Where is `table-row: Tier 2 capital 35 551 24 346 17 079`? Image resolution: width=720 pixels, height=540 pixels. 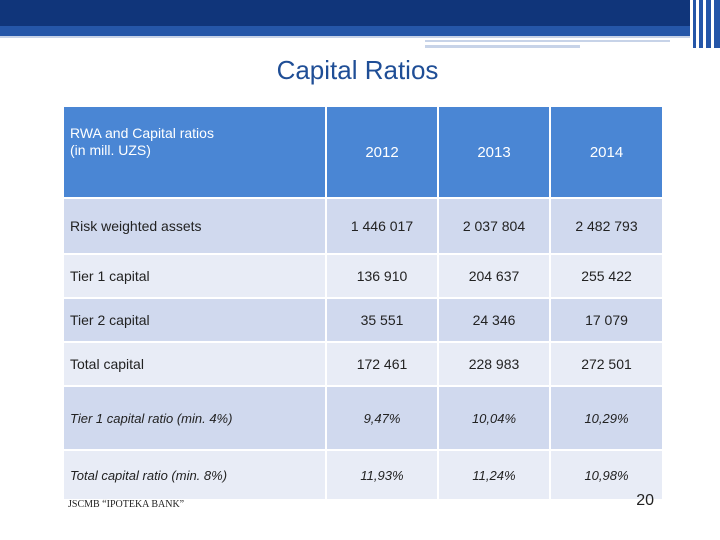
table-row: Tier 2 capital 35 551 24 346 17 079 is located at coordinates (363, 320).